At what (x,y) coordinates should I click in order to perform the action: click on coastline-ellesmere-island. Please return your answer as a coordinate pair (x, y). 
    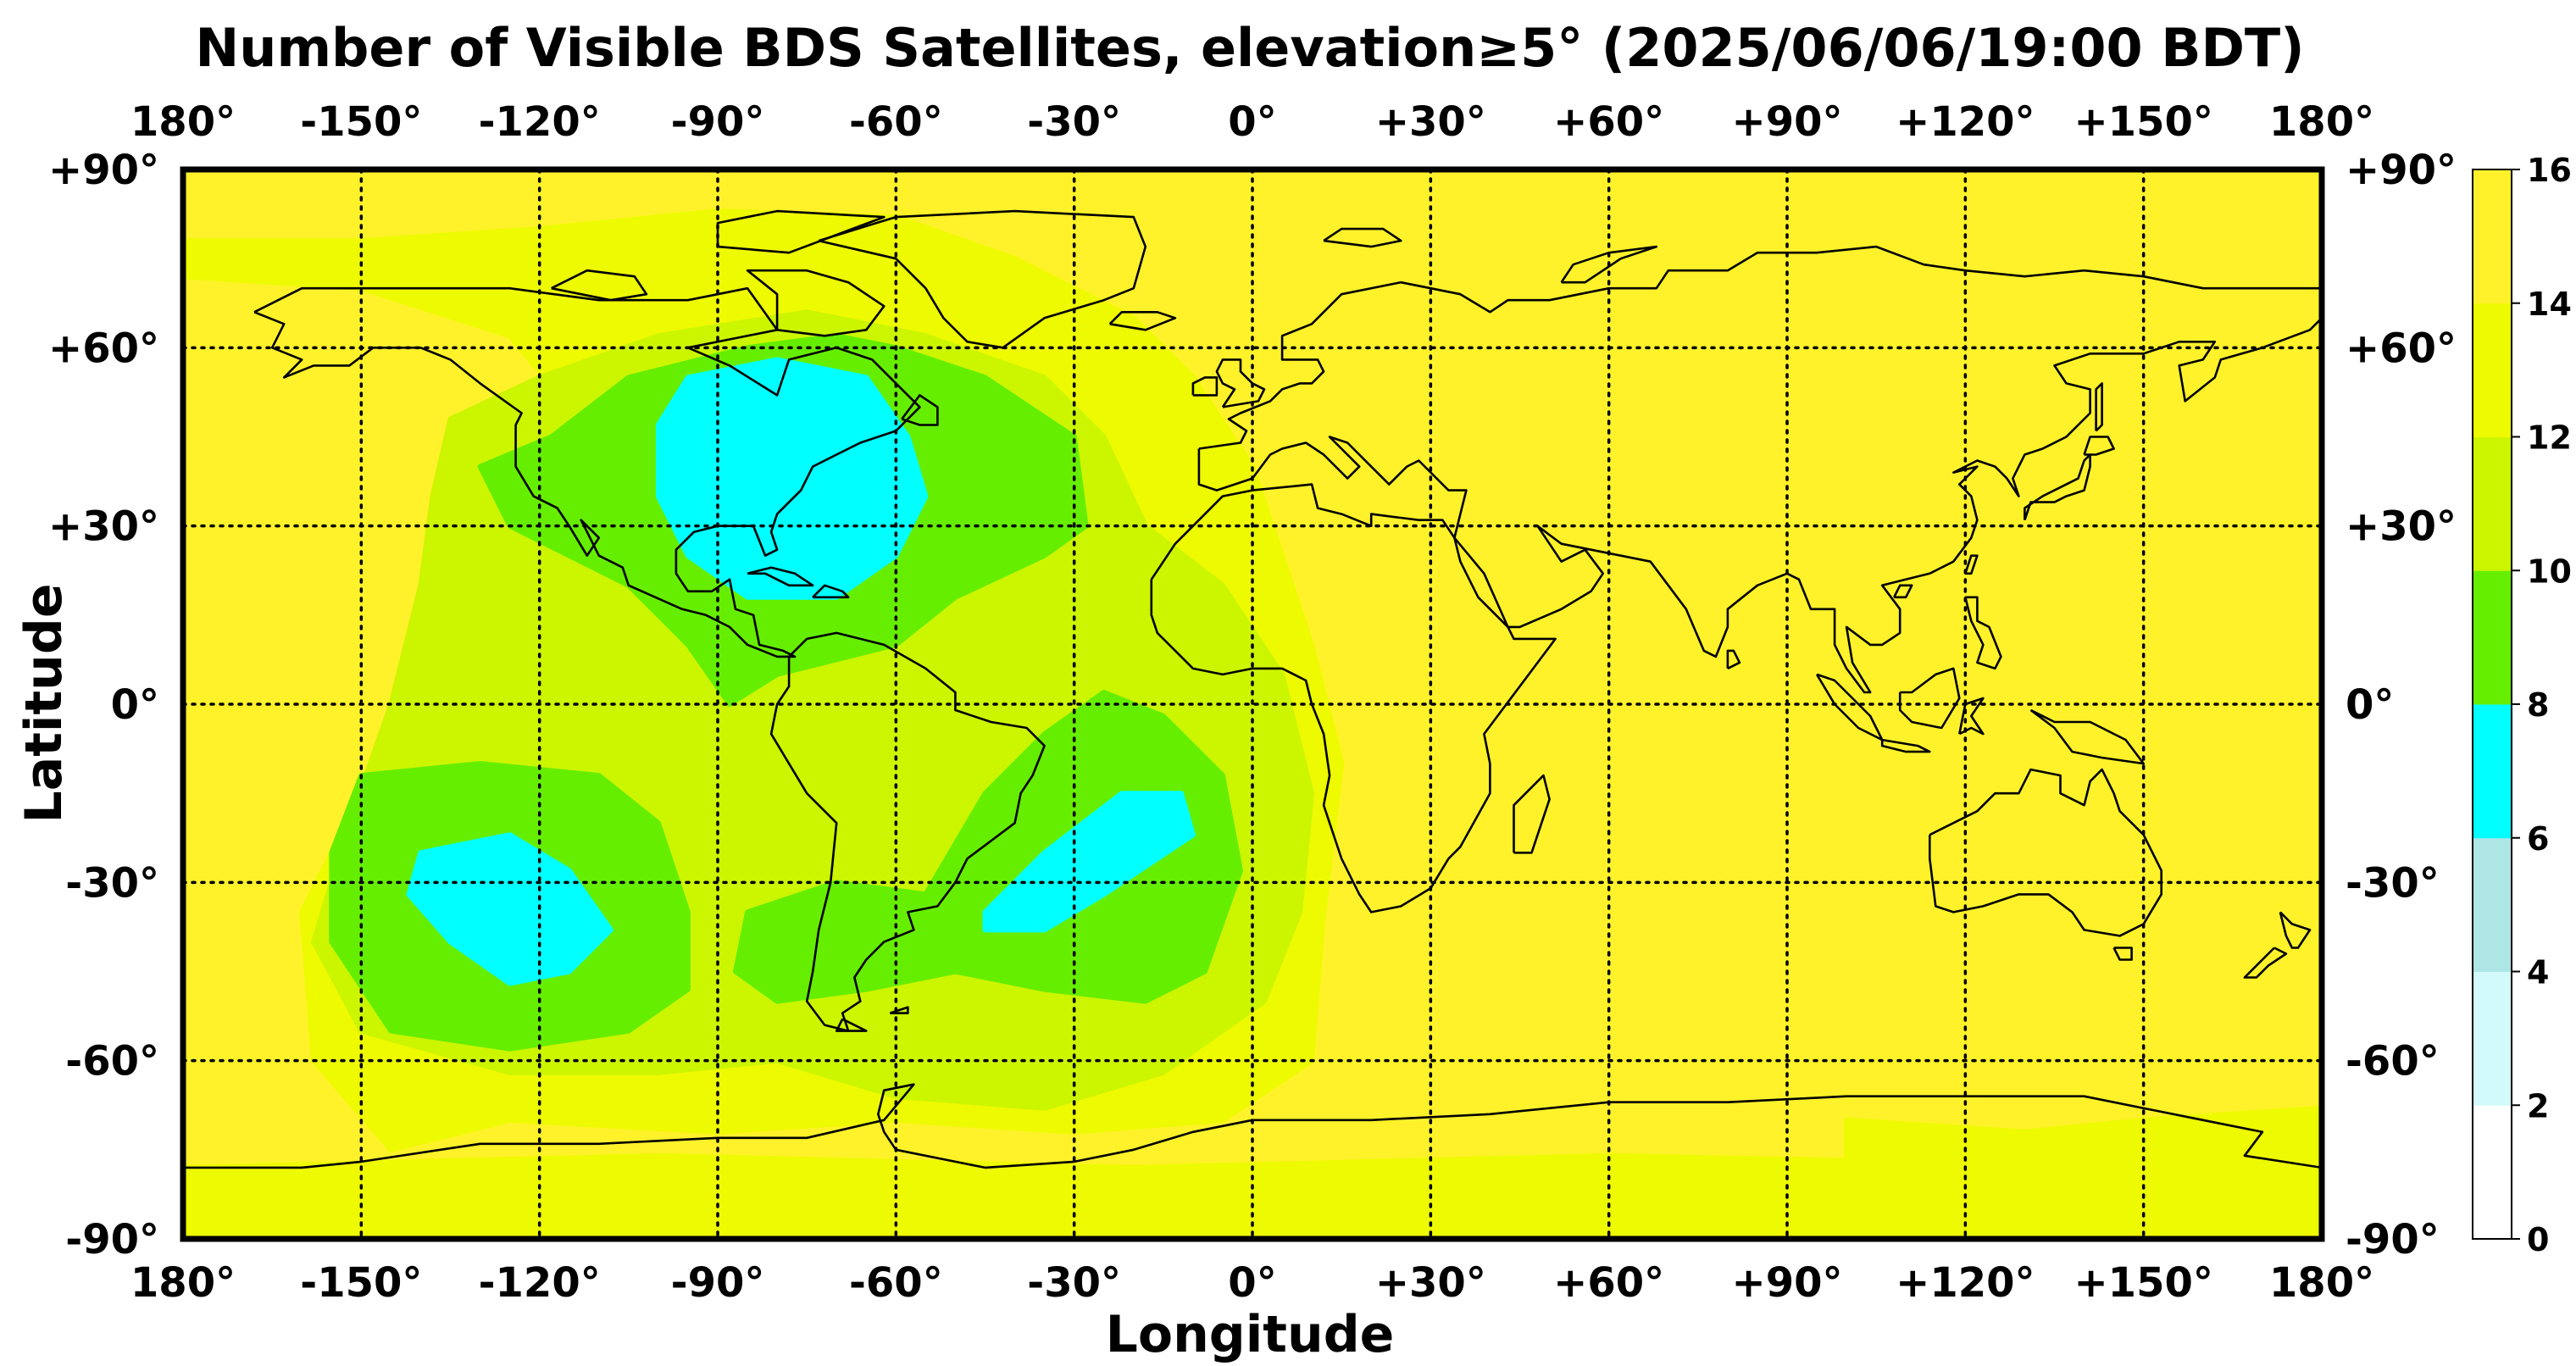
    Looking at the image, I should click on (801, 231).